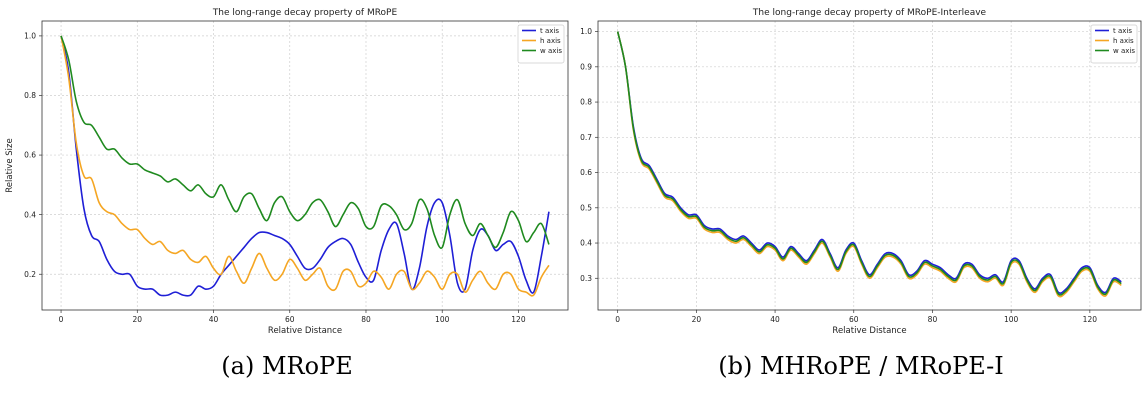 This screenshot has width=1148, height=413. Describe the element at coordinates (861, 366) in the screenshot. I see `right-caption: (b) MHRoPE / MRoPE-I` at that location.